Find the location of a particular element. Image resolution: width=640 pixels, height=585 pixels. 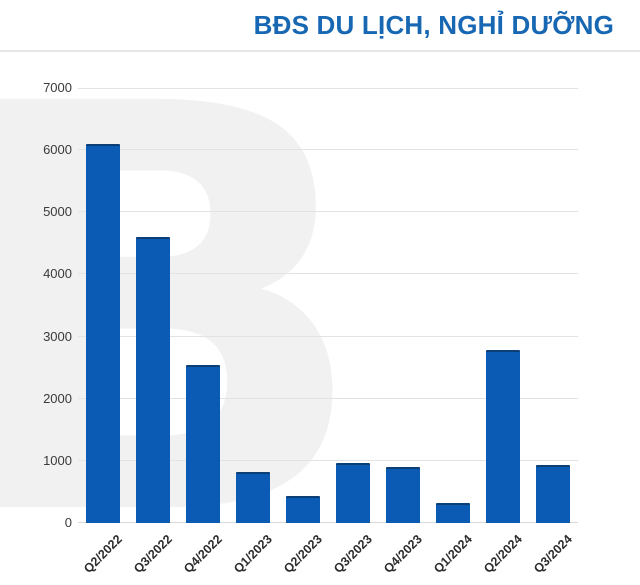

bar-q1-2023 is located at coordinates (253, 497).